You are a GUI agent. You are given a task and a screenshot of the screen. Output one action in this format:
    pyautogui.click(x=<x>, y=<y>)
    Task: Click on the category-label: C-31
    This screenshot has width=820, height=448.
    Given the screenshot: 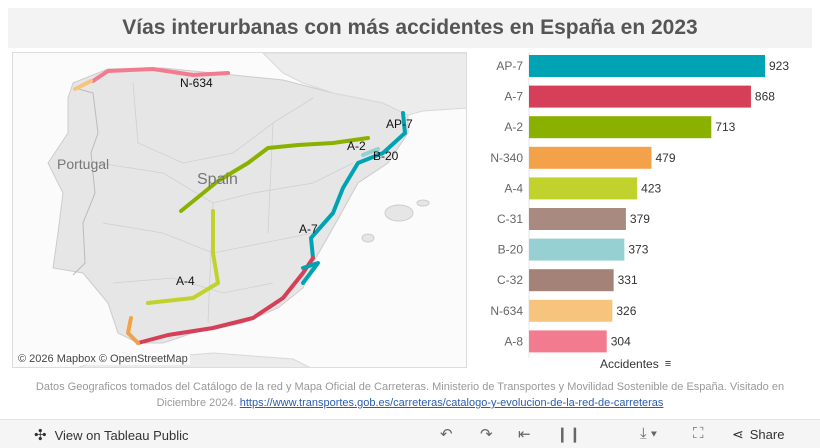 What is the action you would take?
    pyautogui.click(x=510, y=219)
    